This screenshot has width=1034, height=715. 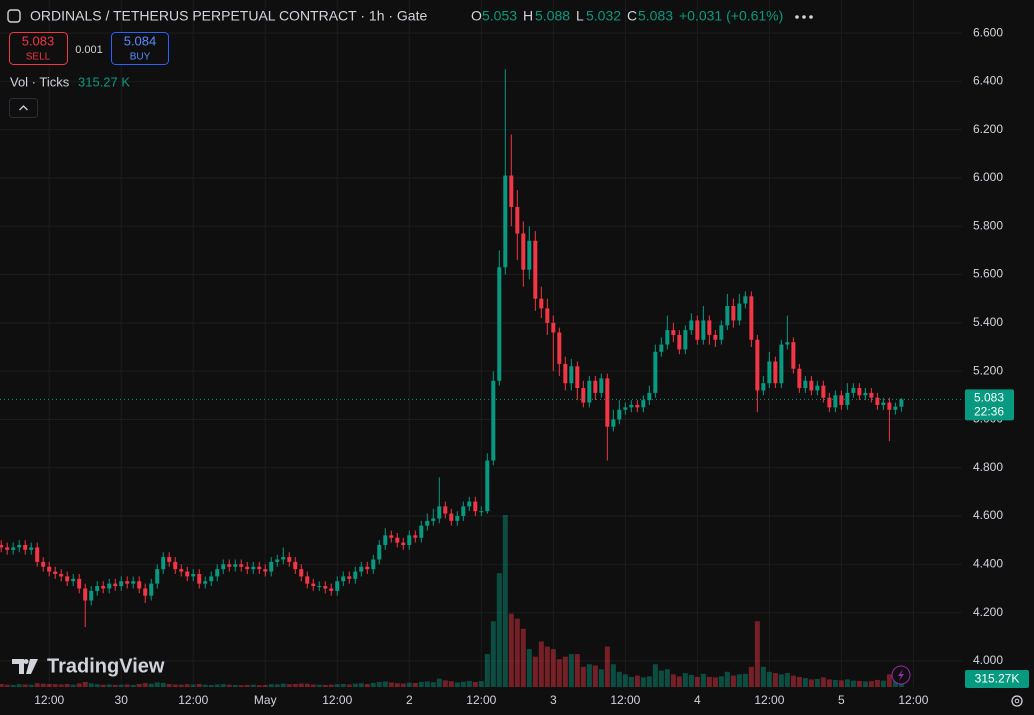 I want to click on sell-box, so click(x=38, y=48).